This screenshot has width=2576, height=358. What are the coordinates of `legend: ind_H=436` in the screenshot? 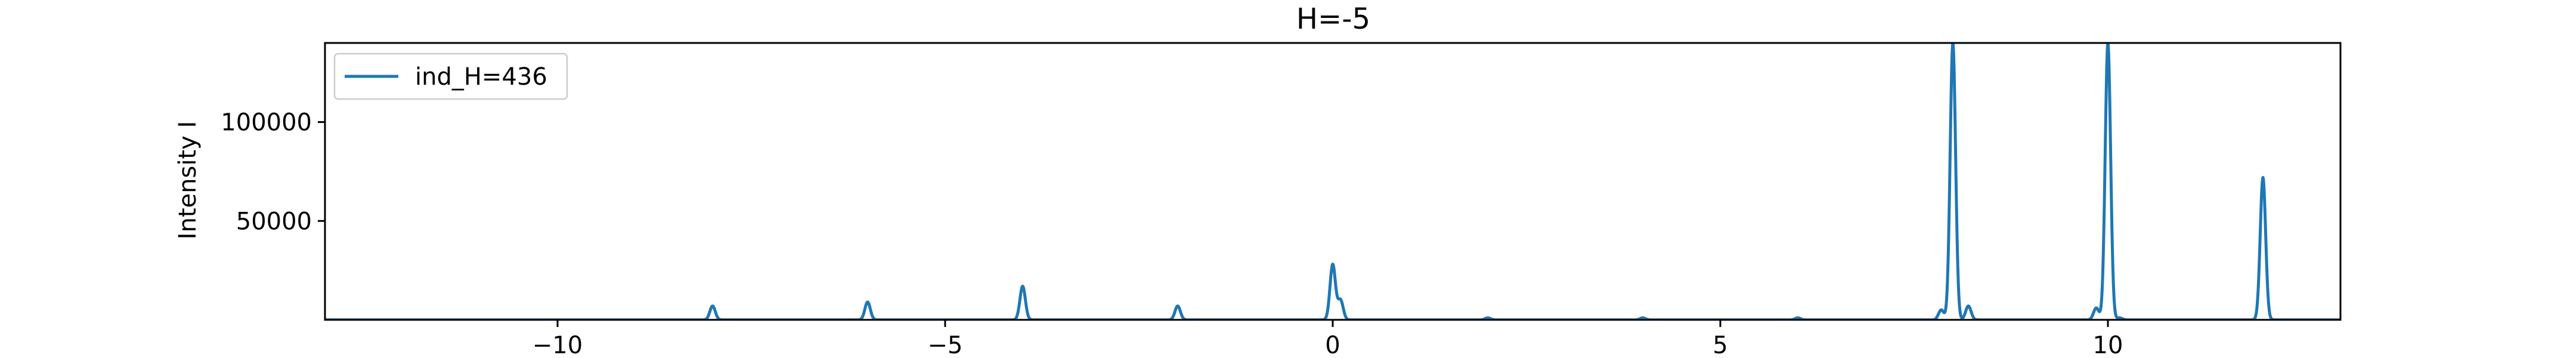 It's located at (451, 77).